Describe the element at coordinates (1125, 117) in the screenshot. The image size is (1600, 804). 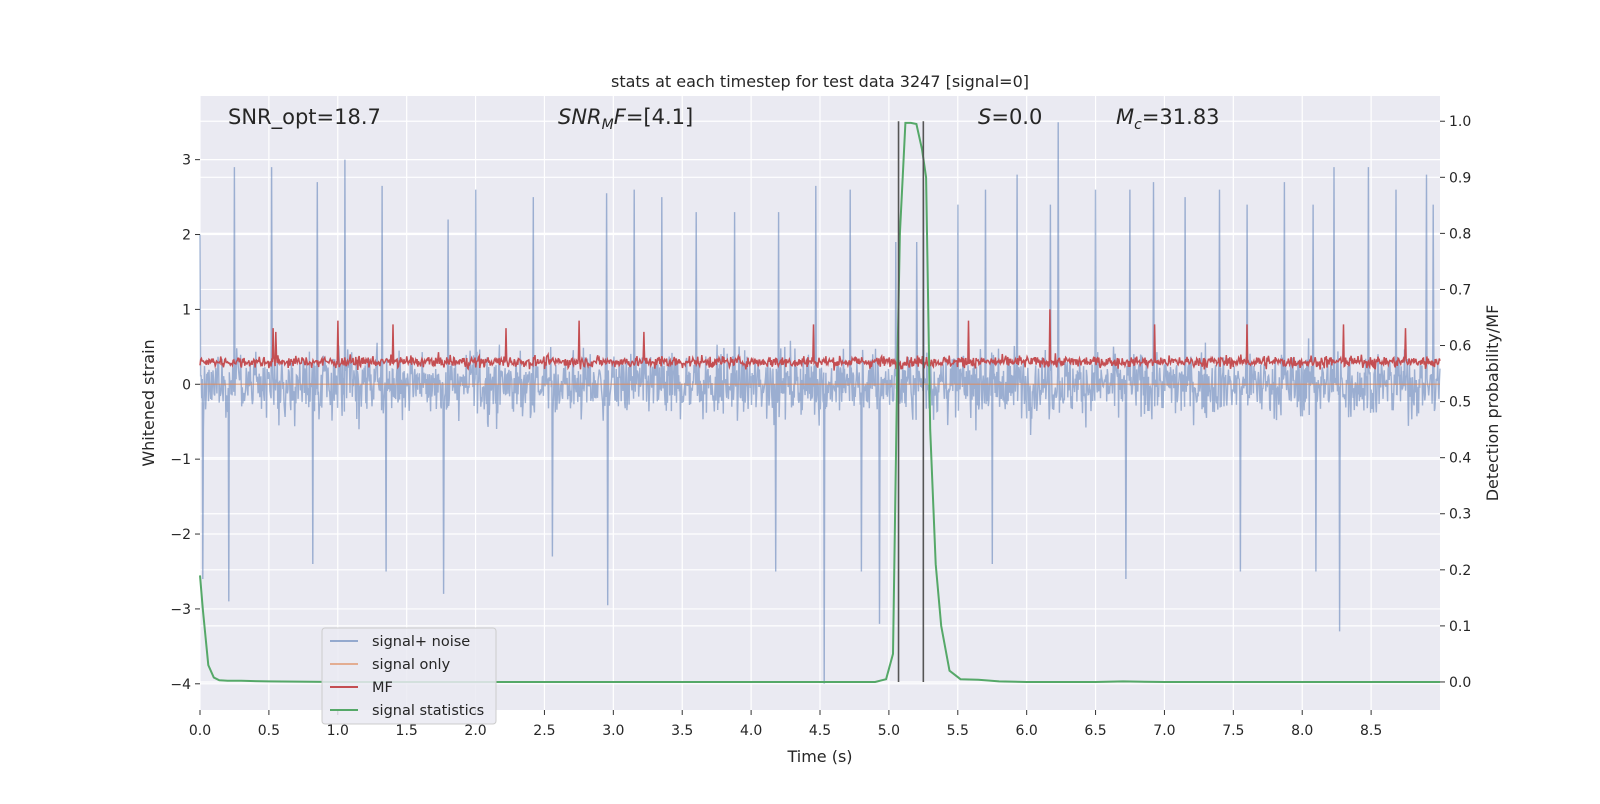
I see `annotation-mc-base: M` at that location.